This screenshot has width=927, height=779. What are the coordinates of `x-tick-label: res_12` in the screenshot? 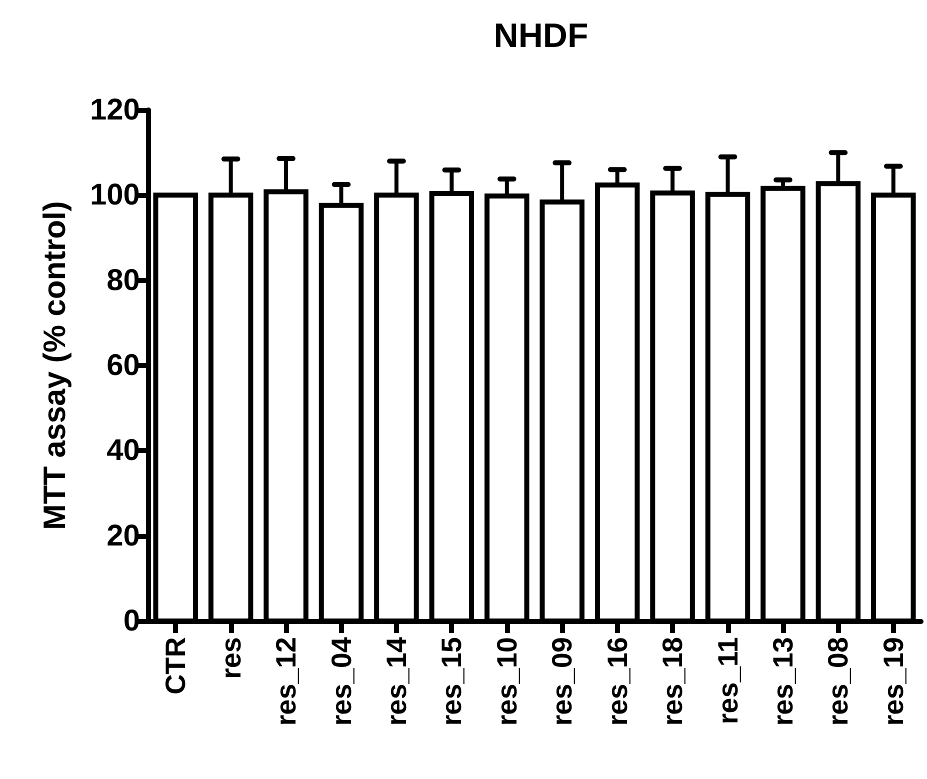 It's located at (286, 681).